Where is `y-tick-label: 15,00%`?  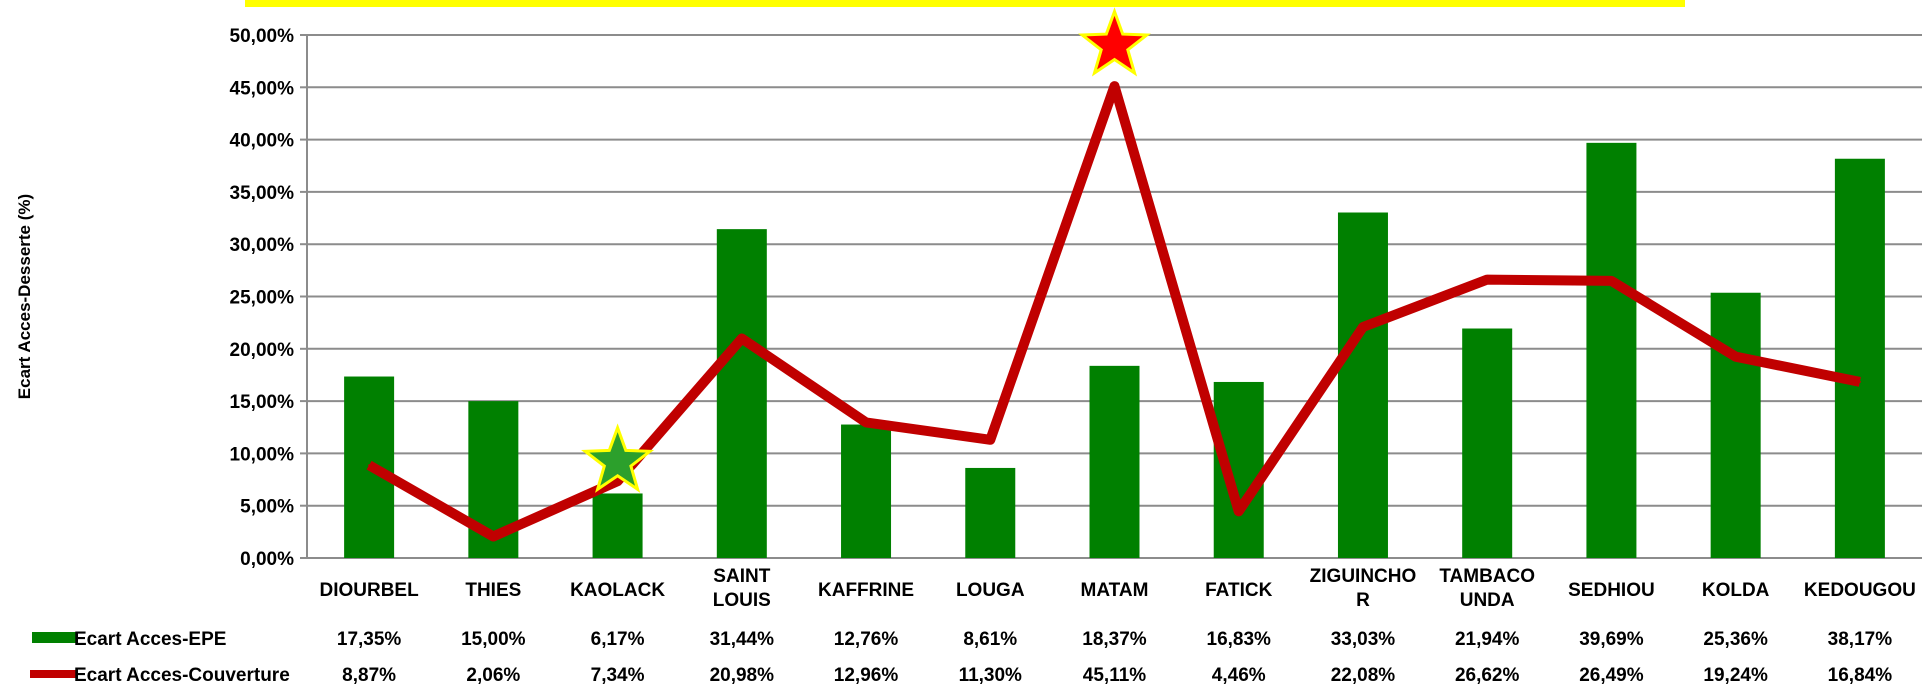
y-tick-label: 15,00% is located at coordinates (262, 402).